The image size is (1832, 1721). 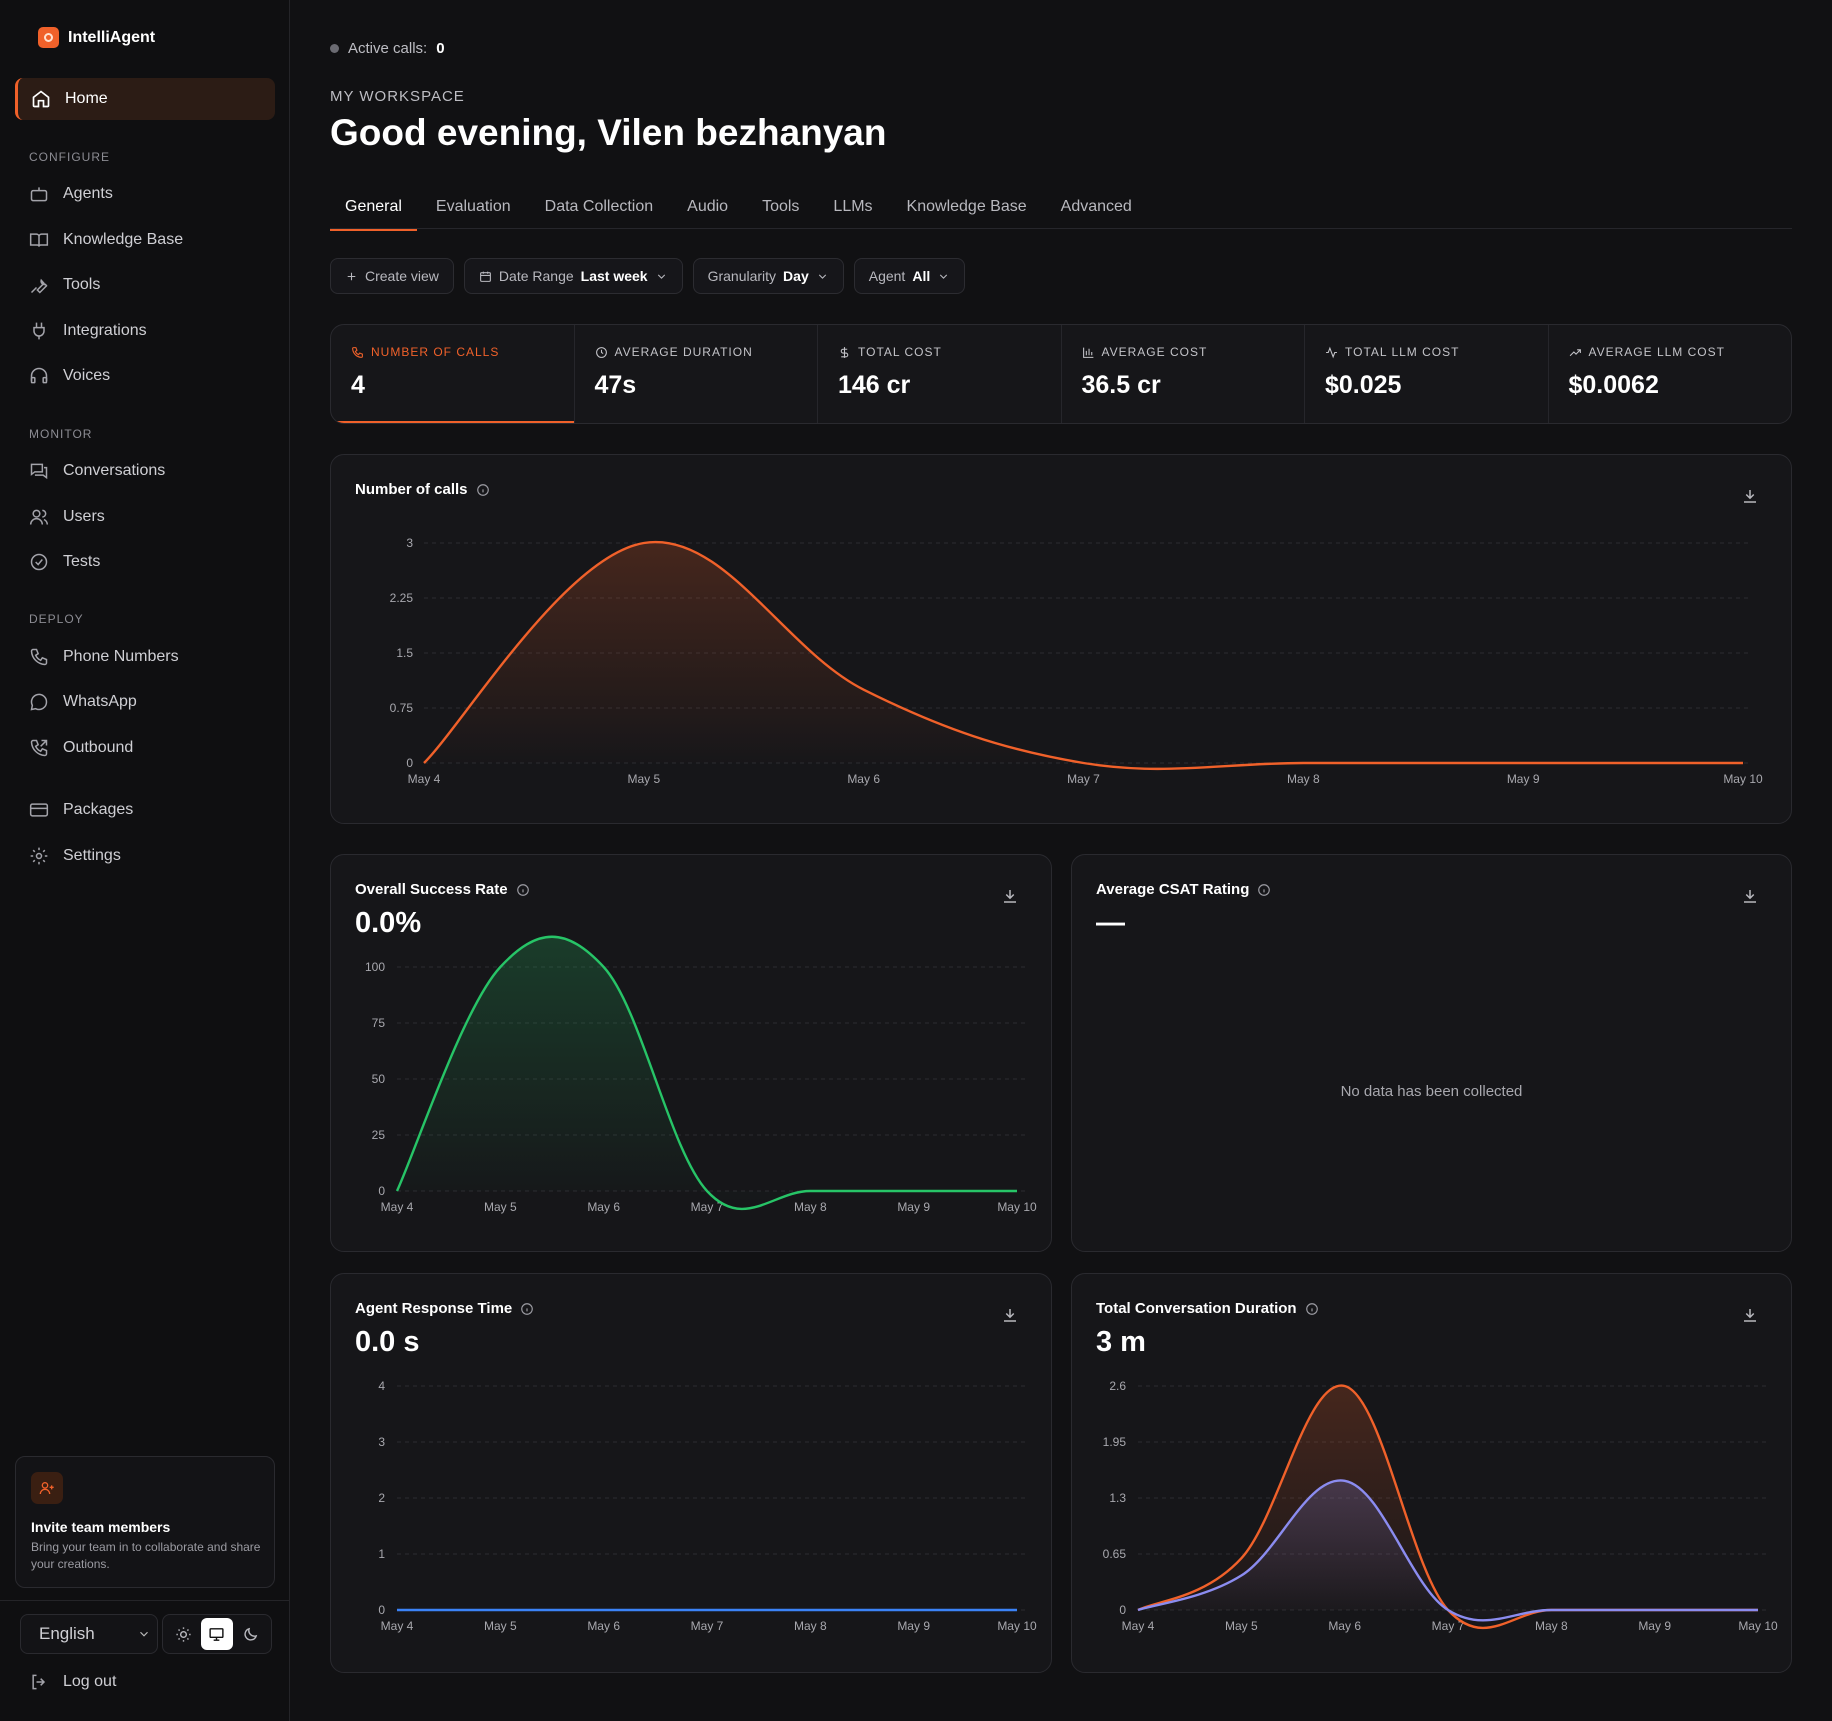 What do you see at coordinates (216, 1634) in the screenshot?
I see `theme-system-button` at bounding box center [216, 1634].